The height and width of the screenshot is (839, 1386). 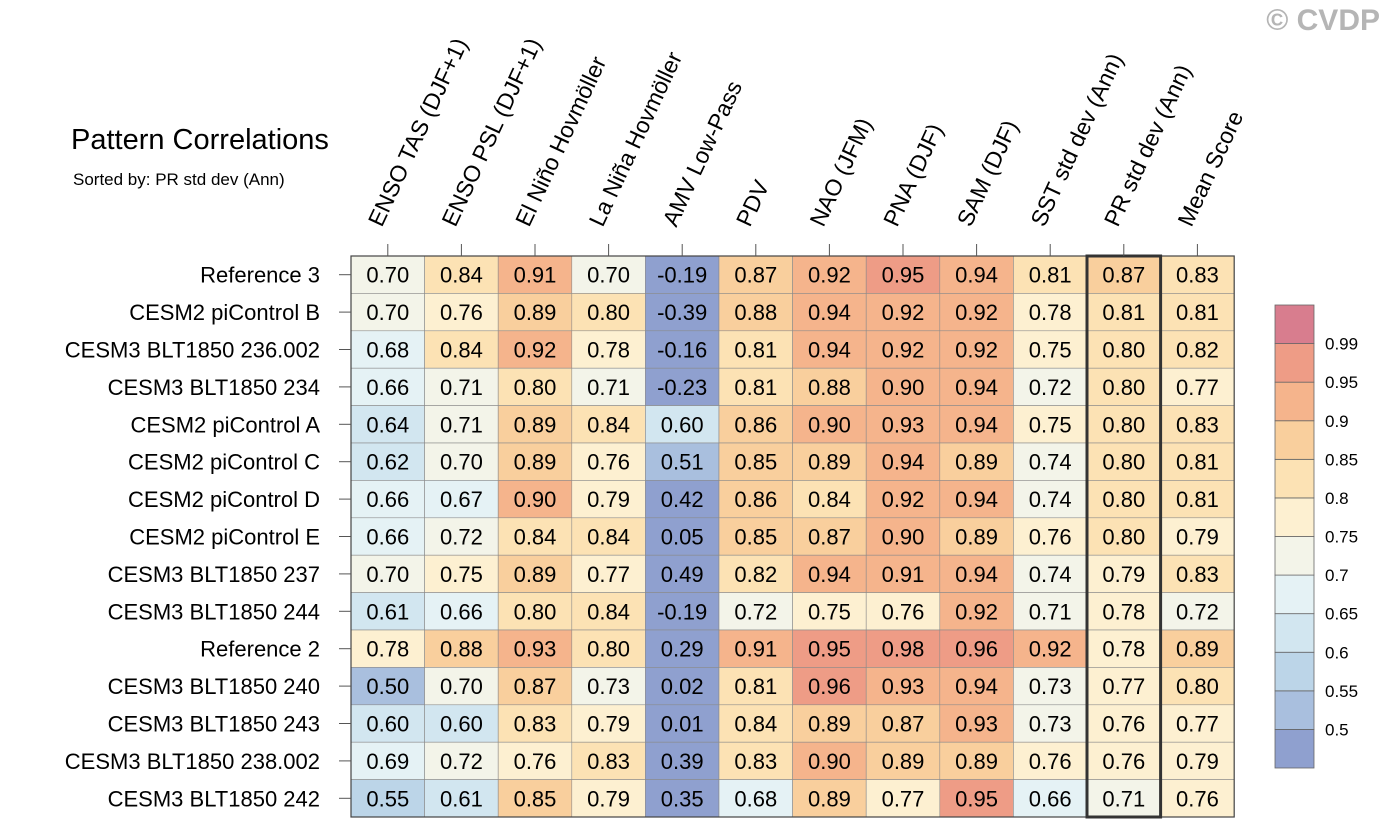 I want to click on cell-value-label: 0.78, so click(x=1123, y=611).